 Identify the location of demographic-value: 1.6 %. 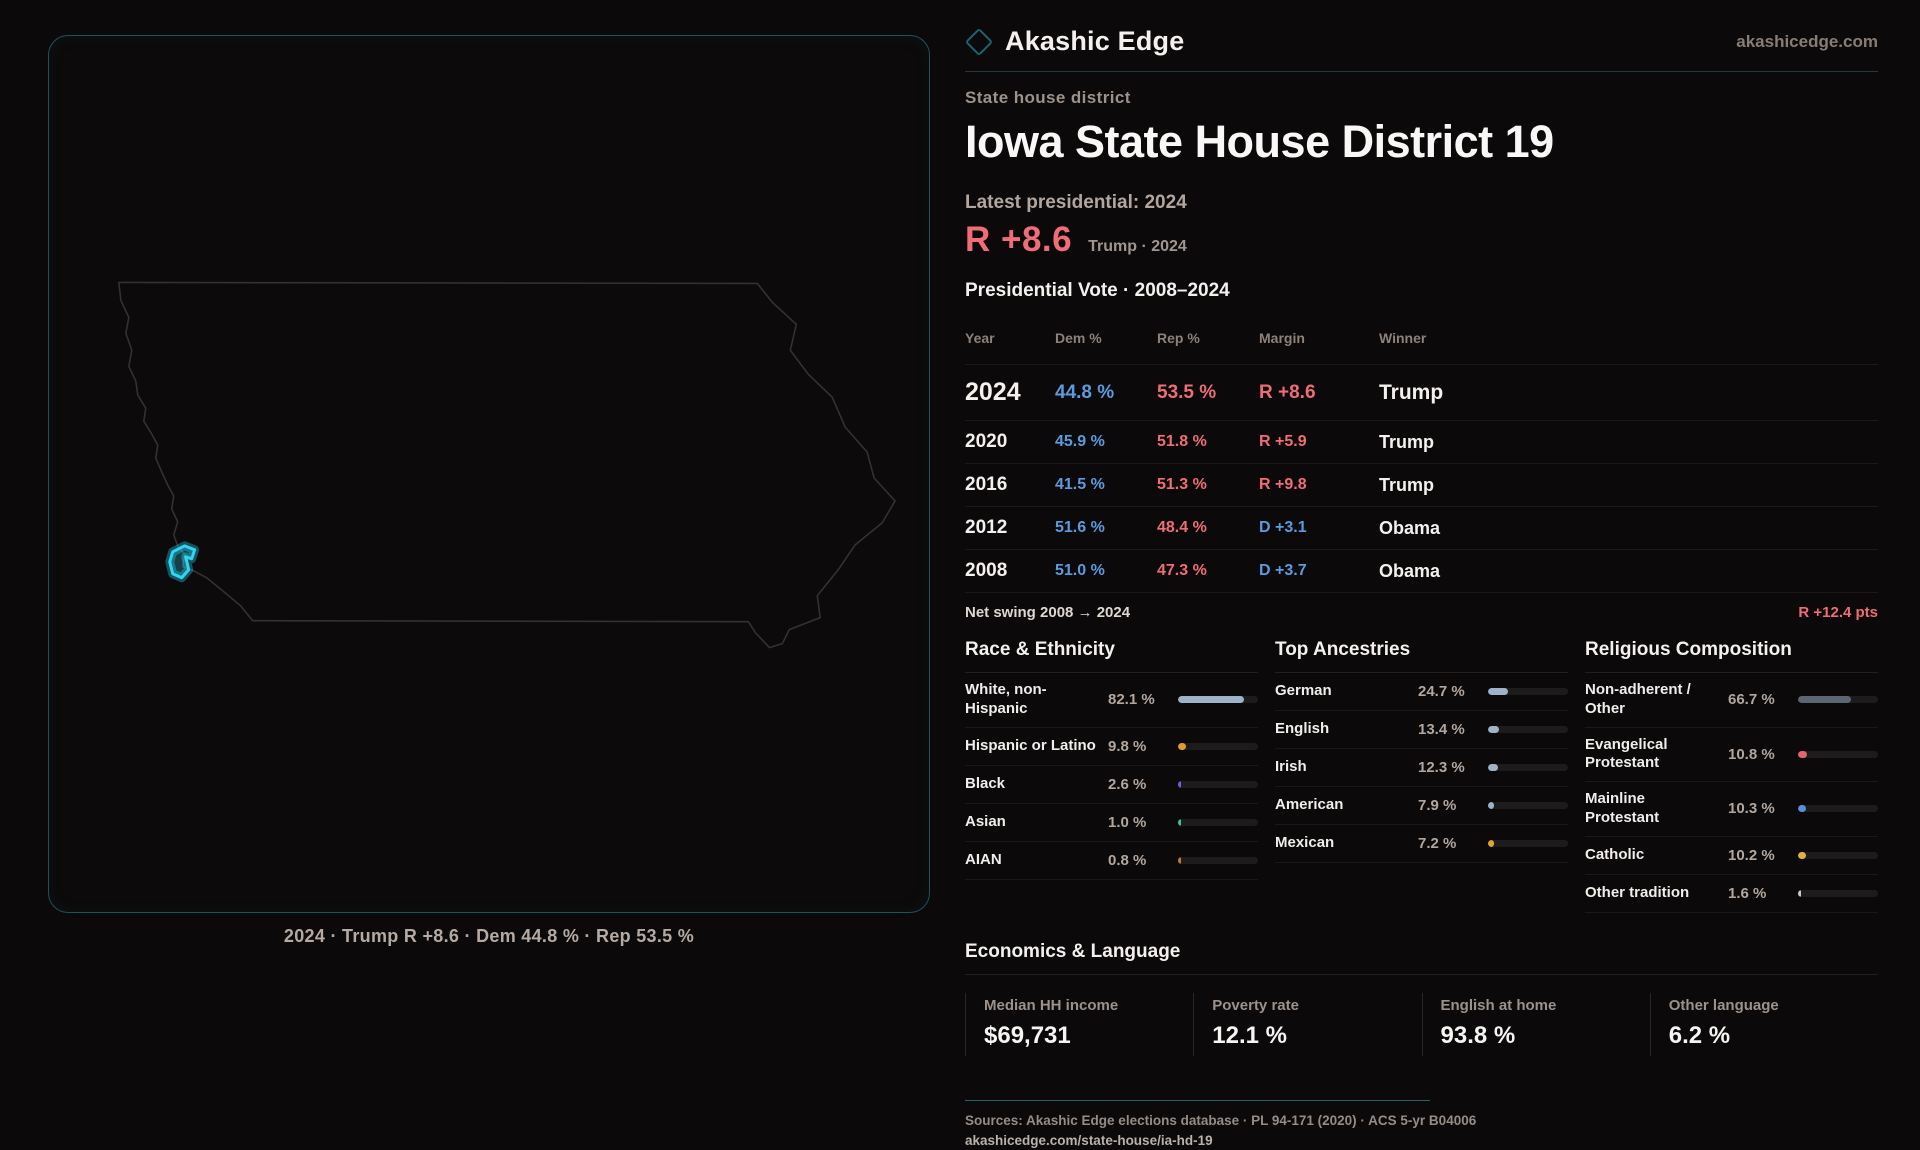
(1747, 893).